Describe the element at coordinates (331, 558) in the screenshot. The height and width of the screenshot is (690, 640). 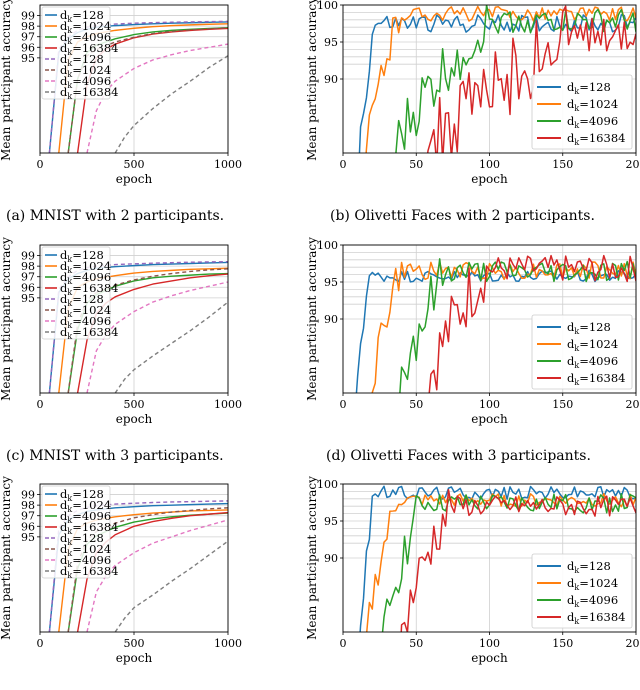
I see `y-tick-label: 90` at that location.